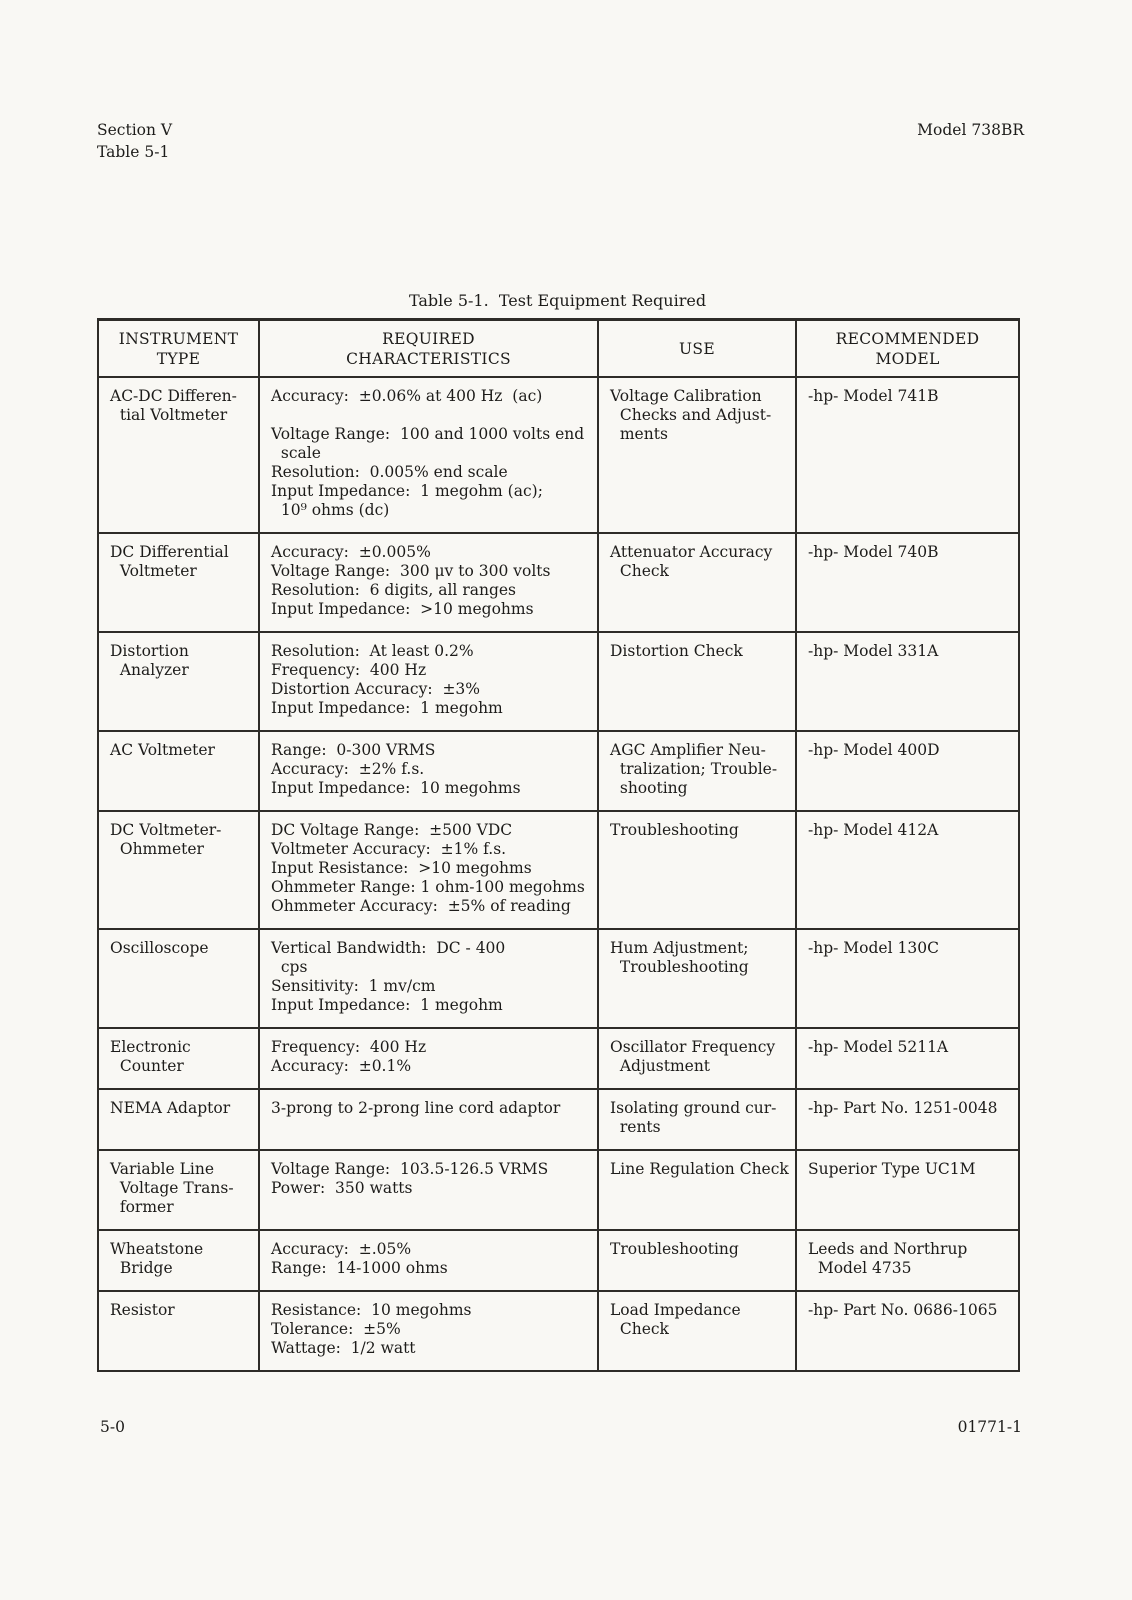 The image size is (1132, 1600). I want to click on cell-instrument-type: Resistor, so click(178, 1331).